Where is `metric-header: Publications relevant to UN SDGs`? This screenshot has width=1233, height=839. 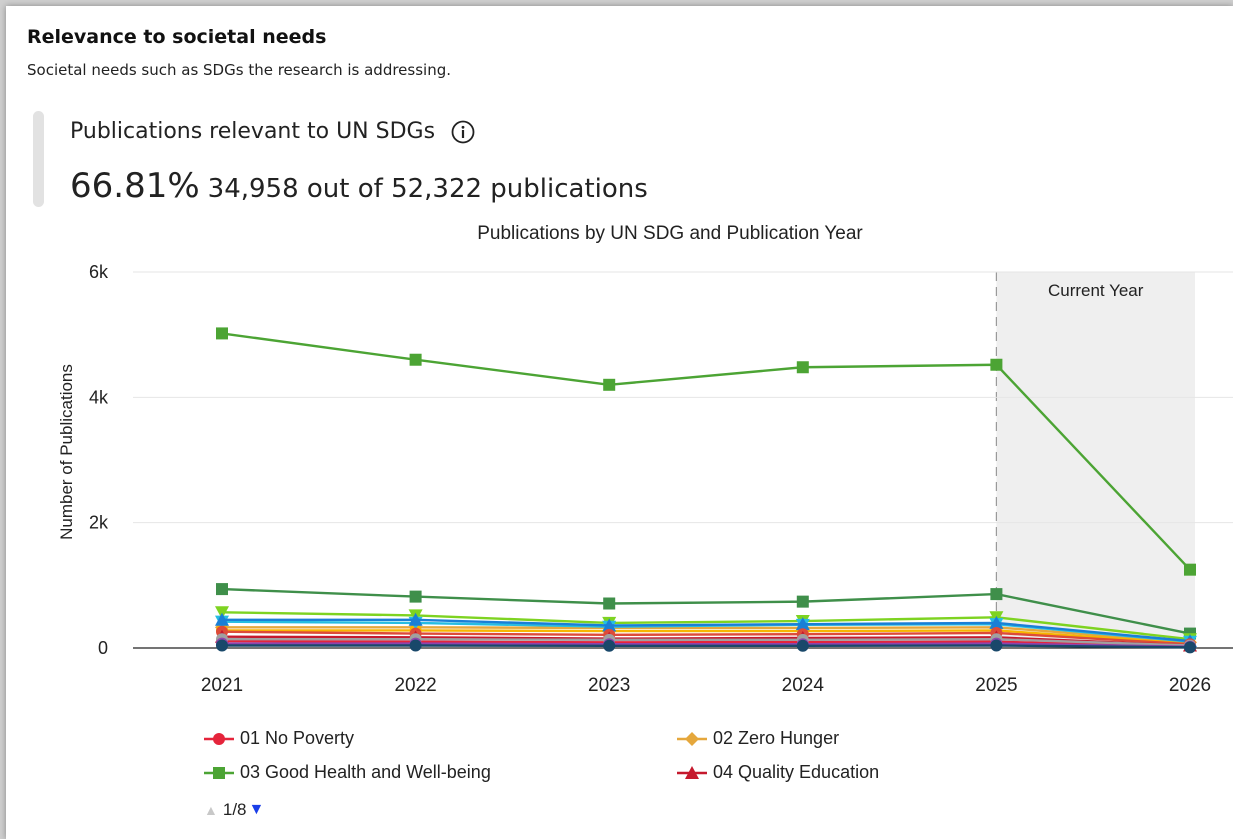 metric-header: Publications relevant to UN SDGs is located at coordinates (272, 131).